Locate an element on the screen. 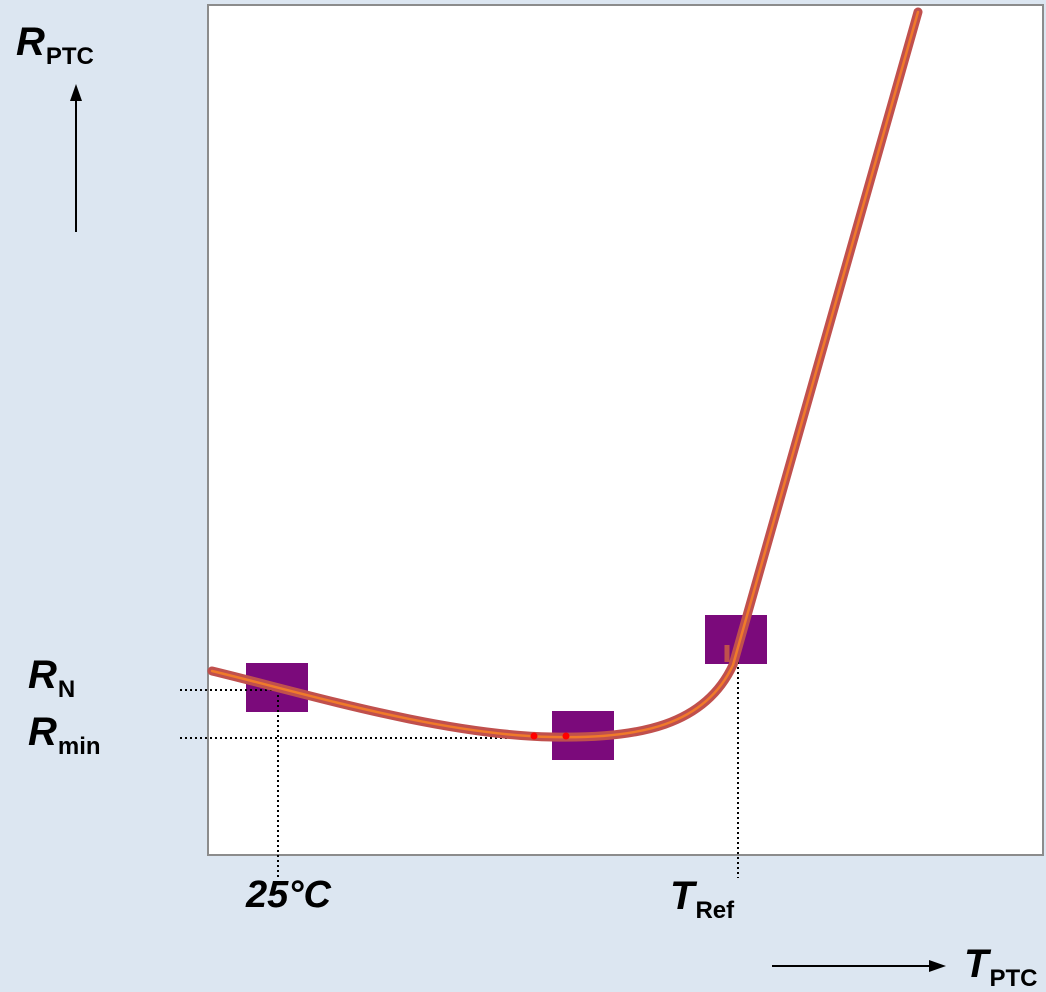 The width and height of the screenshot is (1046, 992). x-axis-label-main: T is located at coordinates (976, 964).